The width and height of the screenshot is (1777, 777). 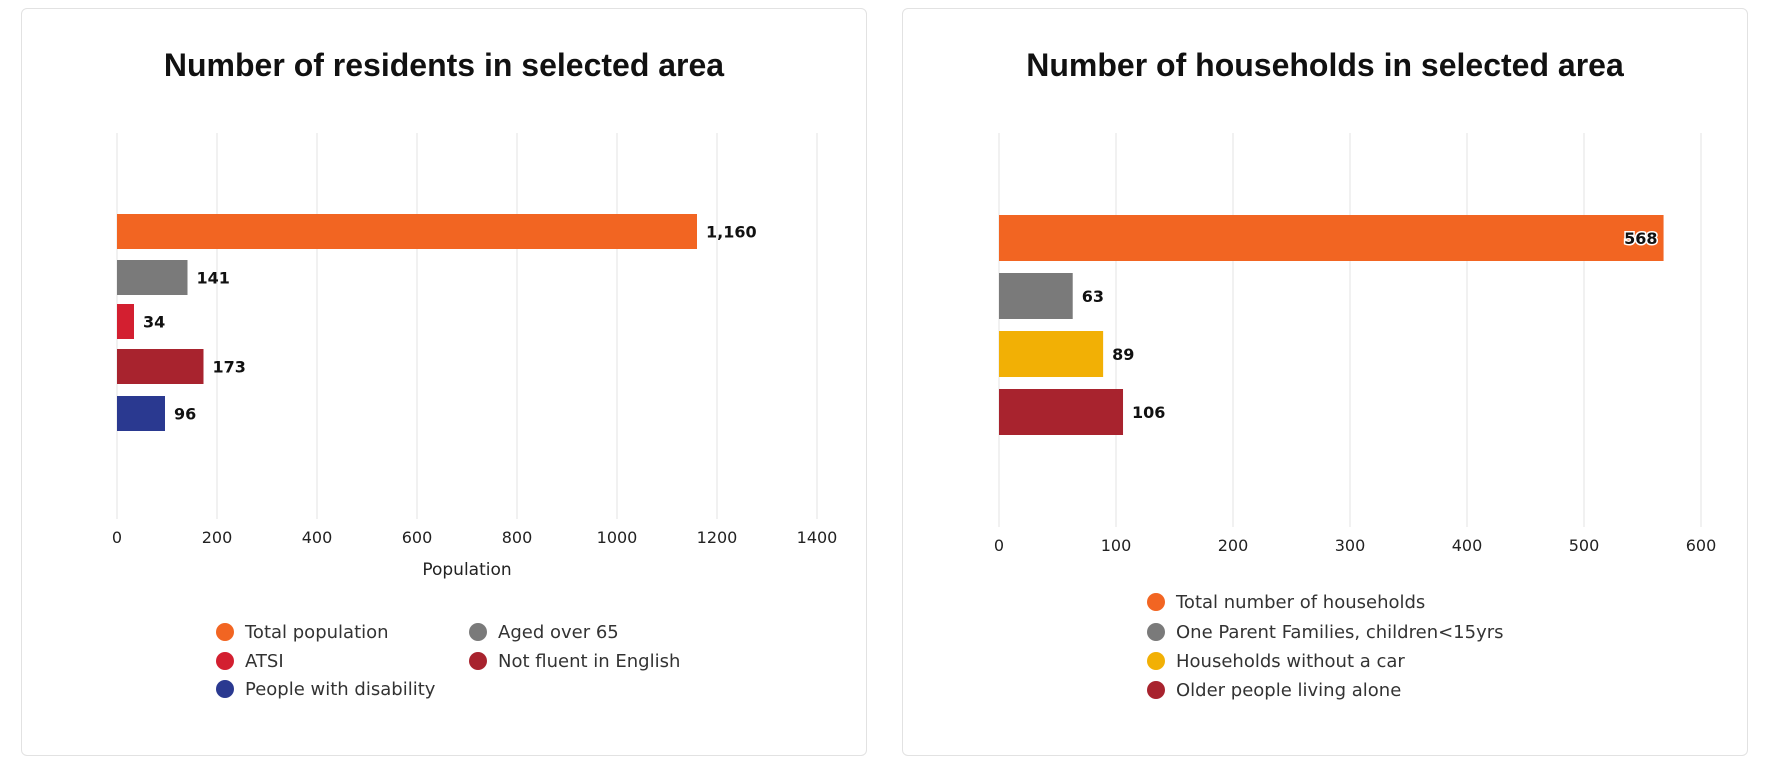 What do you see at coordinates (1300, 602) in the screenshot?
I see `legend-label: Total number of households` at bounding box center [1300, 602].